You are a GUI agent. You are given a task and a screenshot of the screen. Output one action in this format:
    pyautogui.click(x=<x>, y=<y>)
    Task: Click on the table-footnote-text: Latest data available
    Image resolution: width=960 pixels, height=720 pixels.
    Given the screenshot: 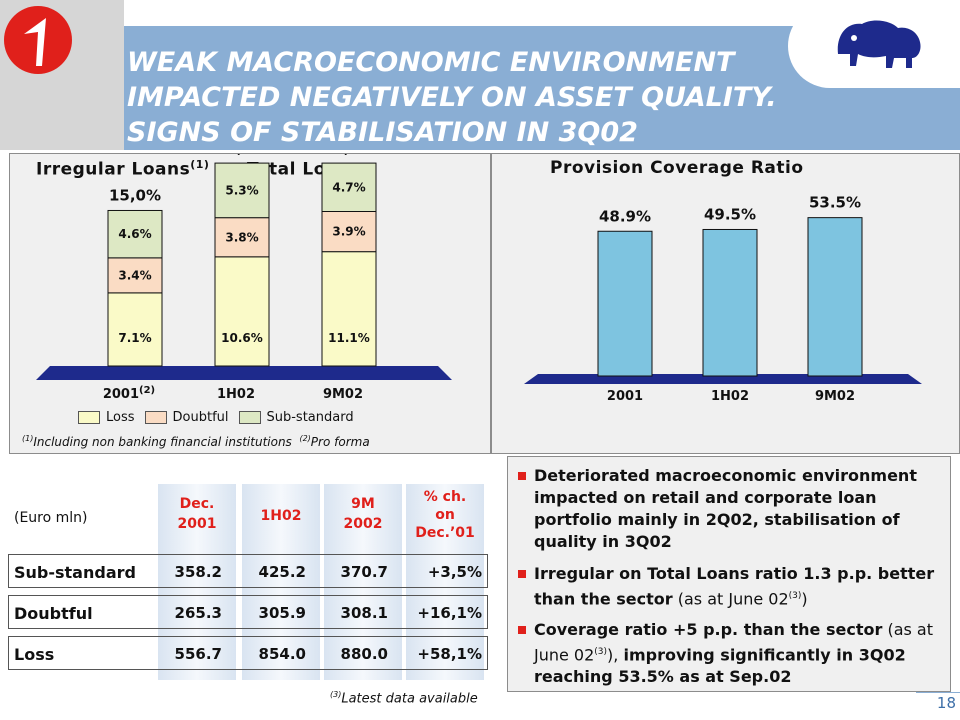 What is the action you would take?
    pyautogui.click(x=409, y=699)
    